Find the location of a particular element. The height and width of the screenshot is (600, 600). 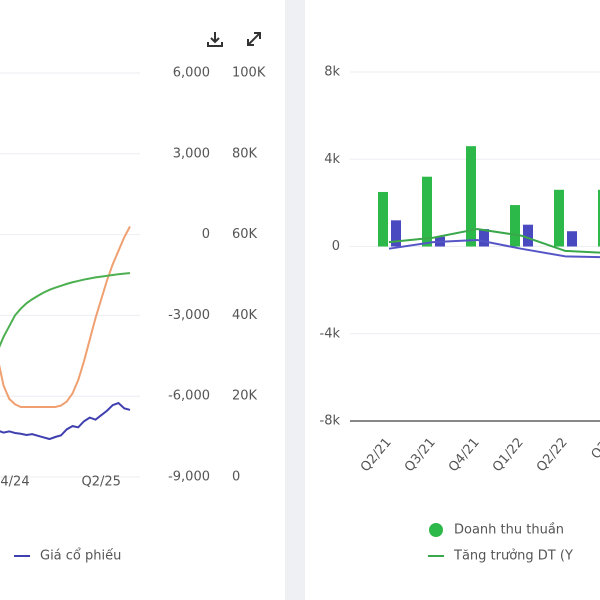

x-tick-label: Q2/22 is located at coordinates (552, 455).